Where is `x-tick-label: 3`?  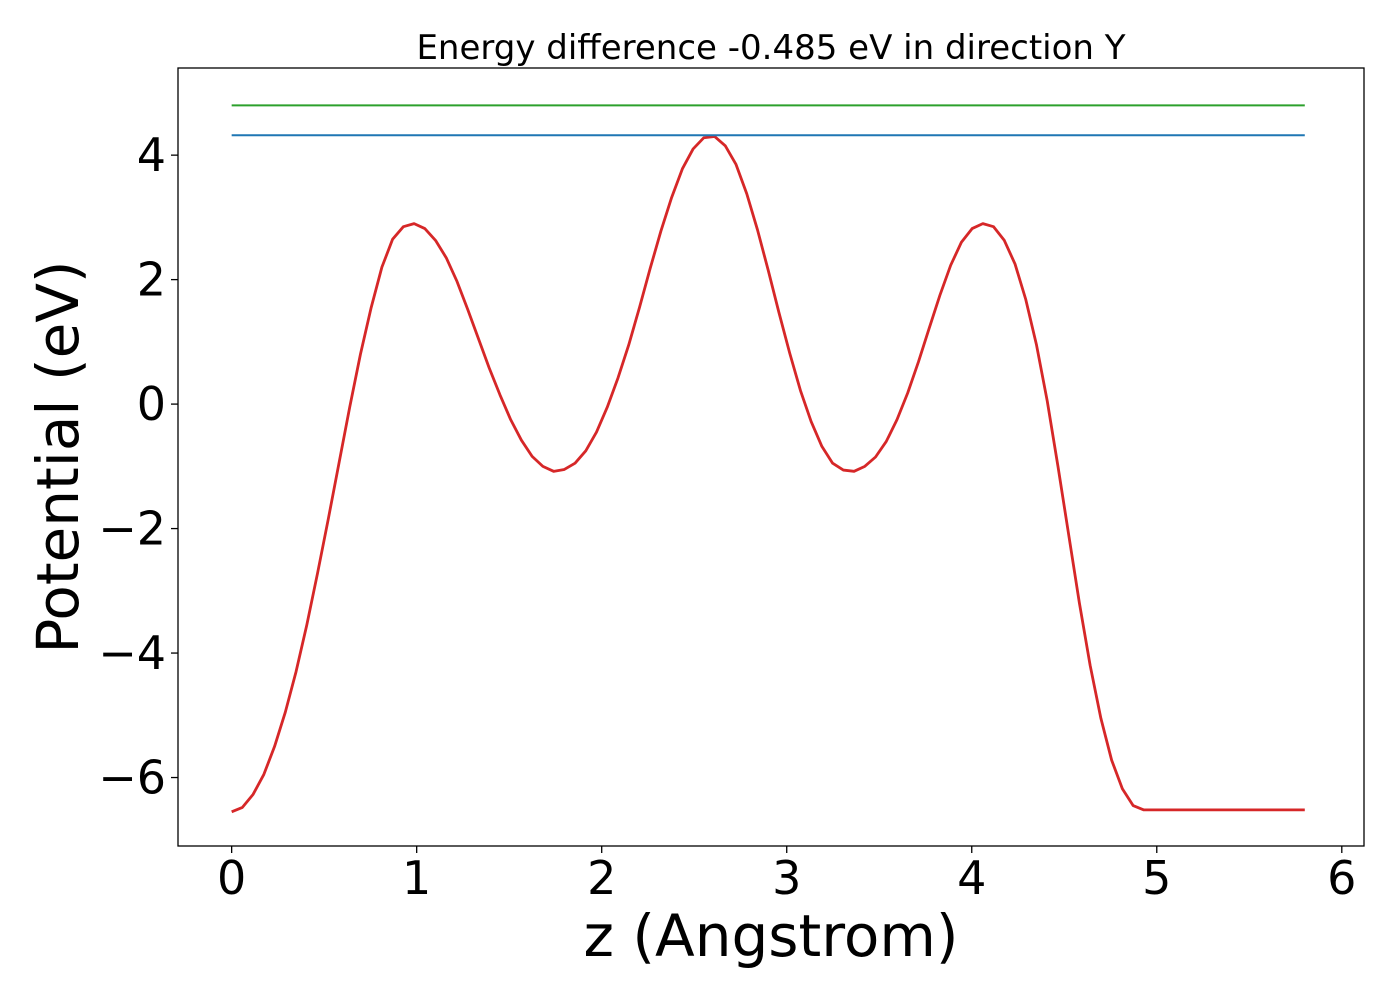
x-tick-label: 3 is located at coordinates (786, 878).